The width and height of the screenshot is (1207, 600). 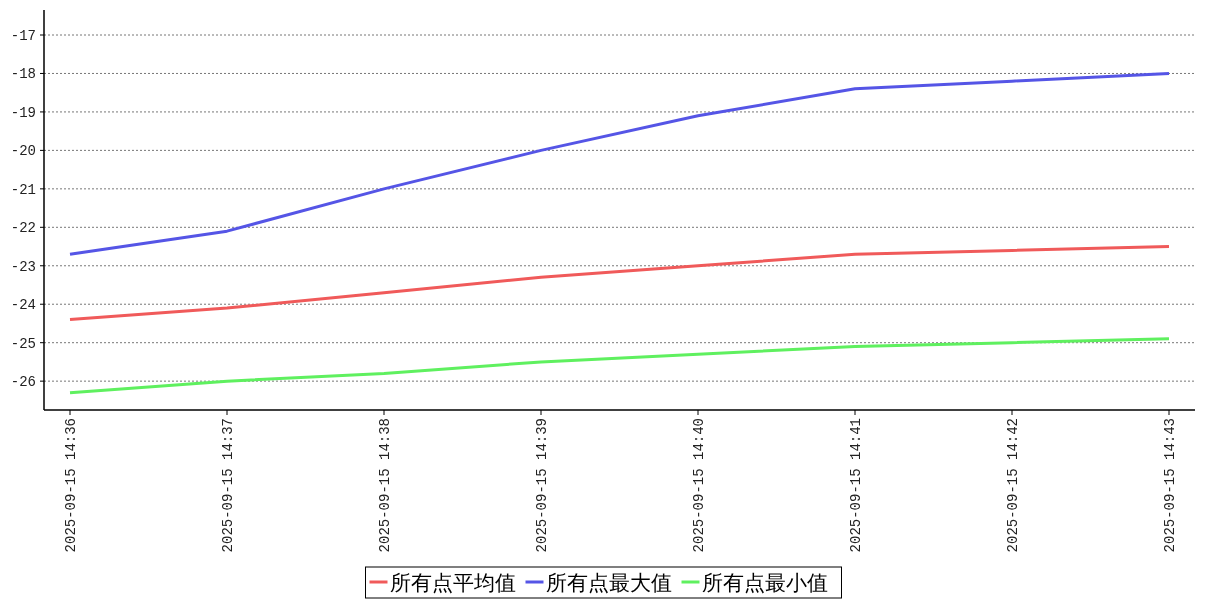 I want to click on y-tick-label: -21, so click(x=23, y=189).